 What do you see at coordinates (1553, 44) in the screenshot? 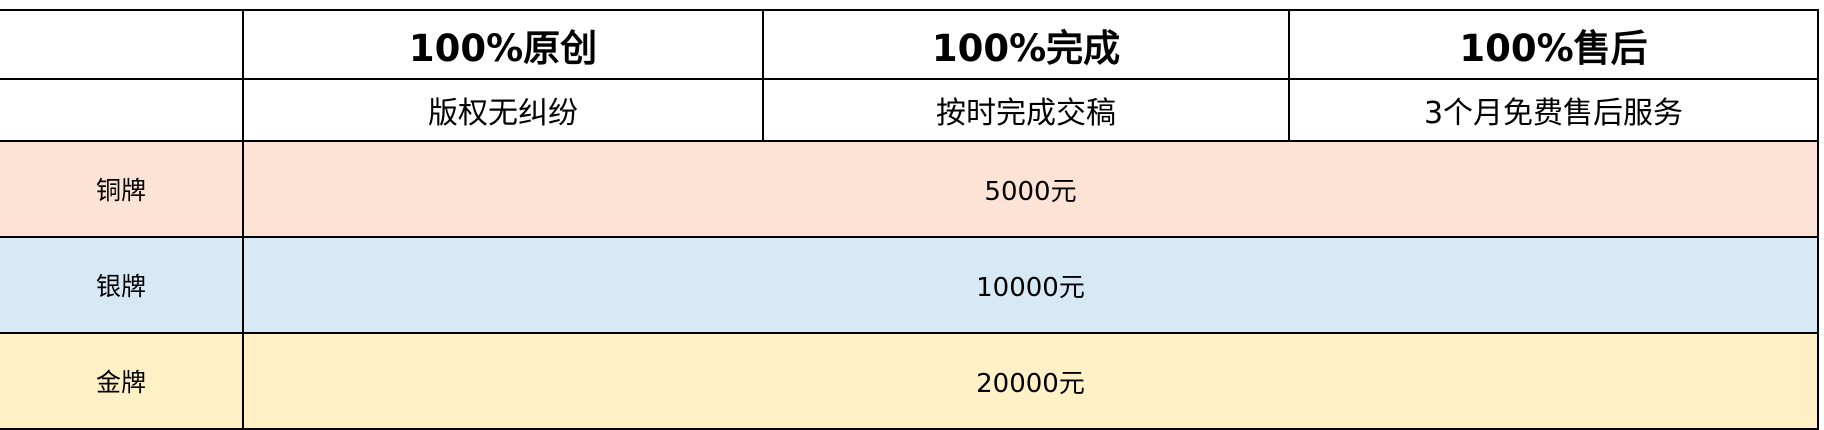
I see `column-title: 100%售后` at bounding box center [1553, 44].